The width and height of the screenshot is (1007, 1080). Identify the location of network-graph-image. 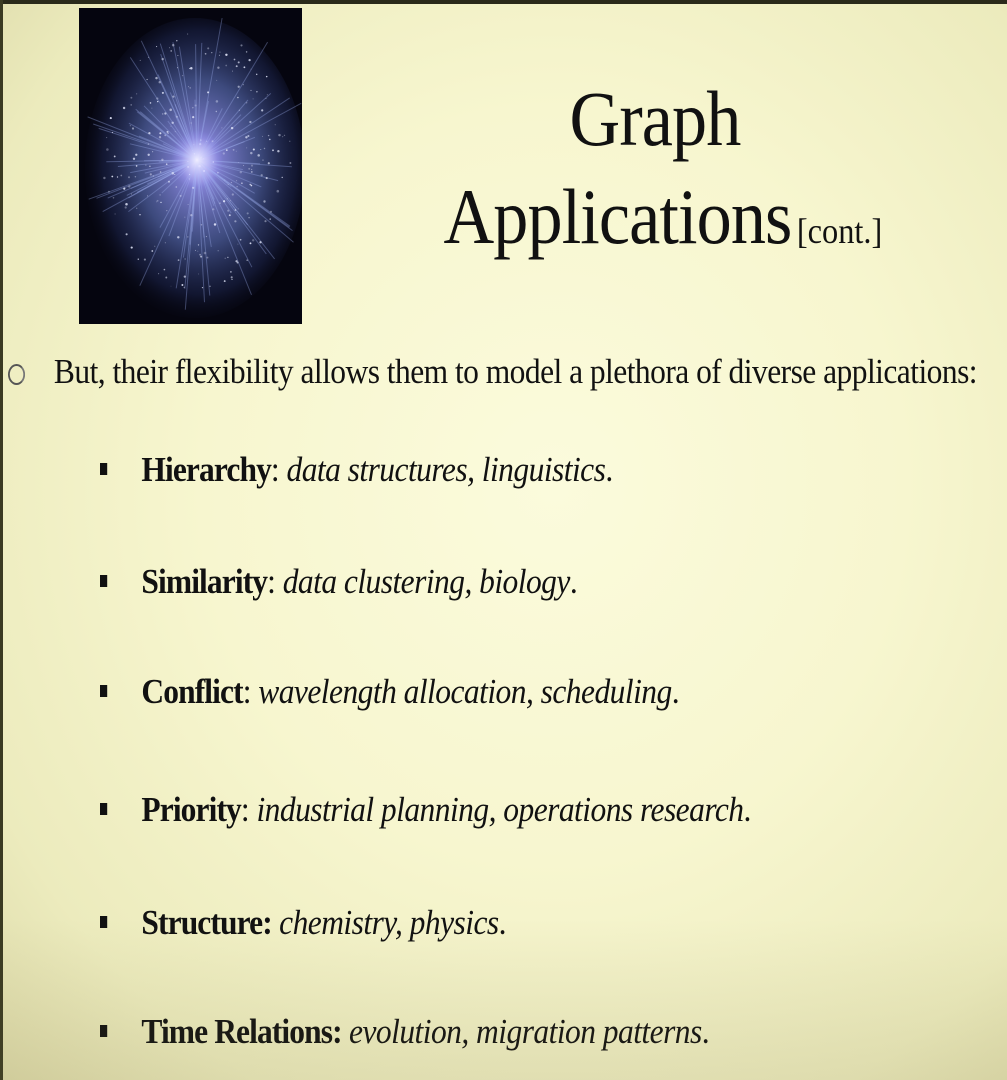
(190, 166).